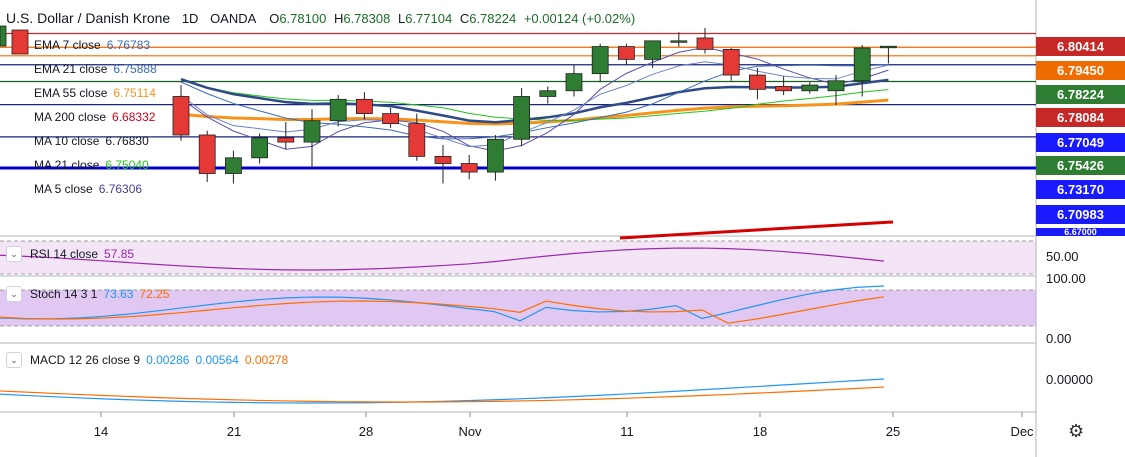  I want to click on overlay-legend-item: EMA 7 close 6.76783, so click(92, 45).